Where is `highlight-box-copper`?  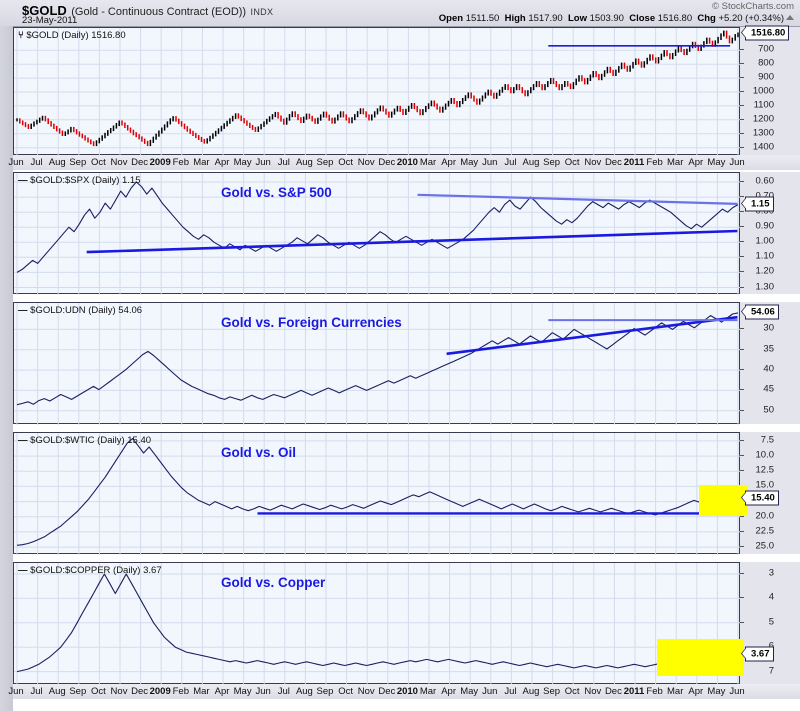
highlight-box-copper is located at coordinates (700, 657).